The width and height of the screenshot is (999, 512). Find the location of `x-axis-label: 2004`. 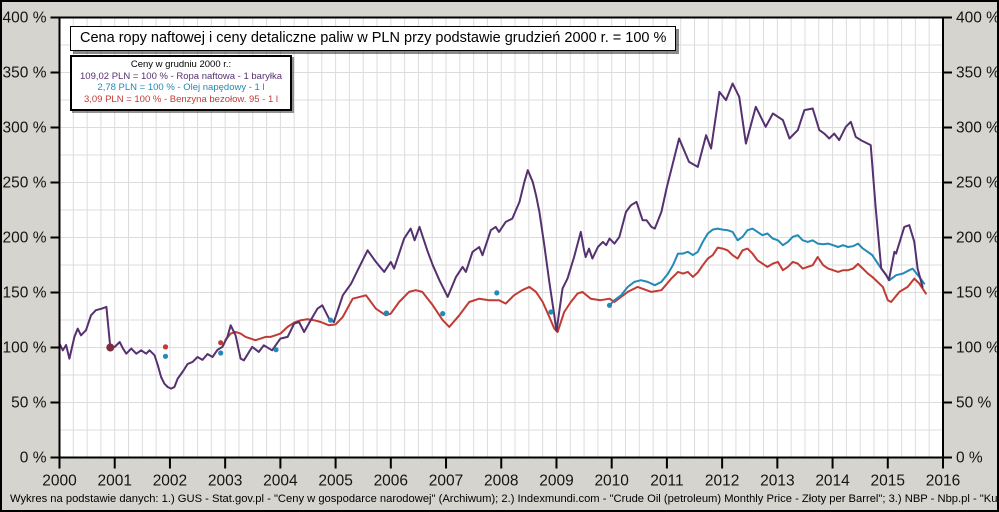

x-axis-label: 2004 is located at coordinates (280, 481).